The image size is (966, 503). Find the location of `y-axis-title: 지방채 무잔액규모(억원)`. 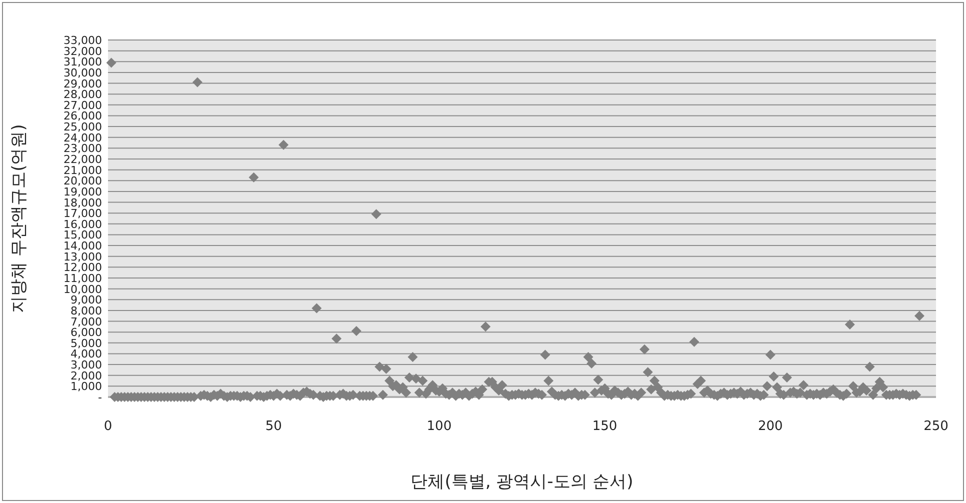

y-axis-title: 지방채 무잔액규모(억원) is located at coordinates (19, 218).